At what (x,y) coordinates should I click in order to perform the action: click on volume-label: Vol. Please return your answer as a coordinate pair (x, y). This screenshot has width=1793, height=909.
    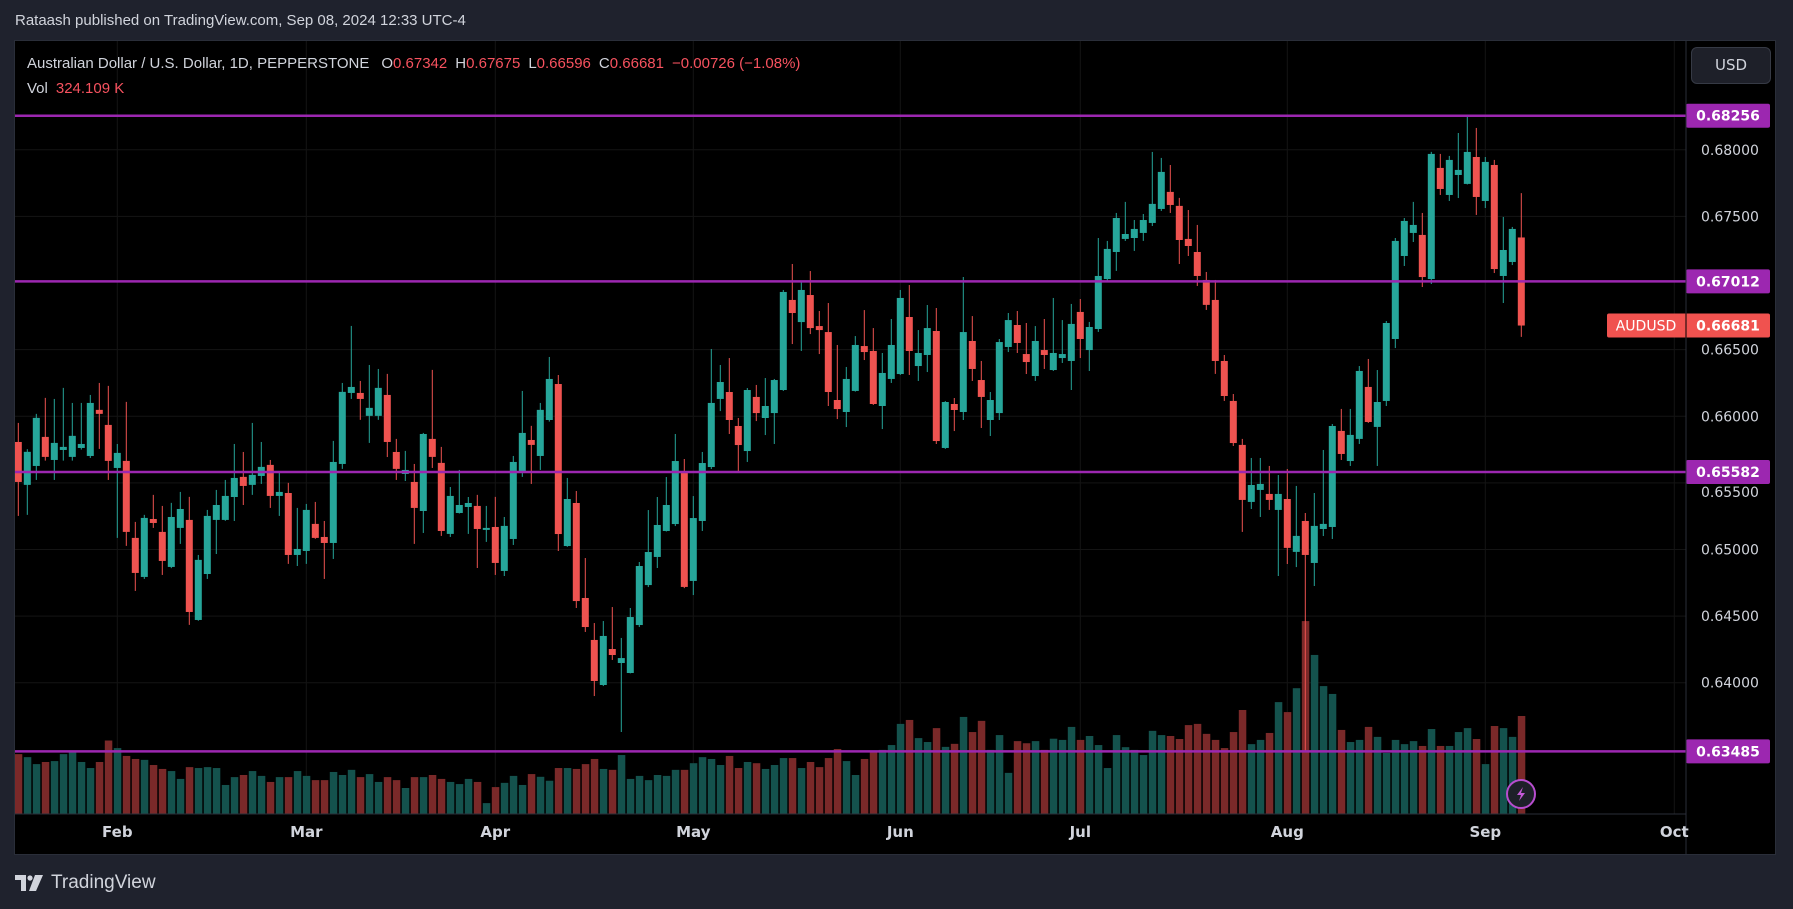
    Looking at the image, I should click on (37, 88).